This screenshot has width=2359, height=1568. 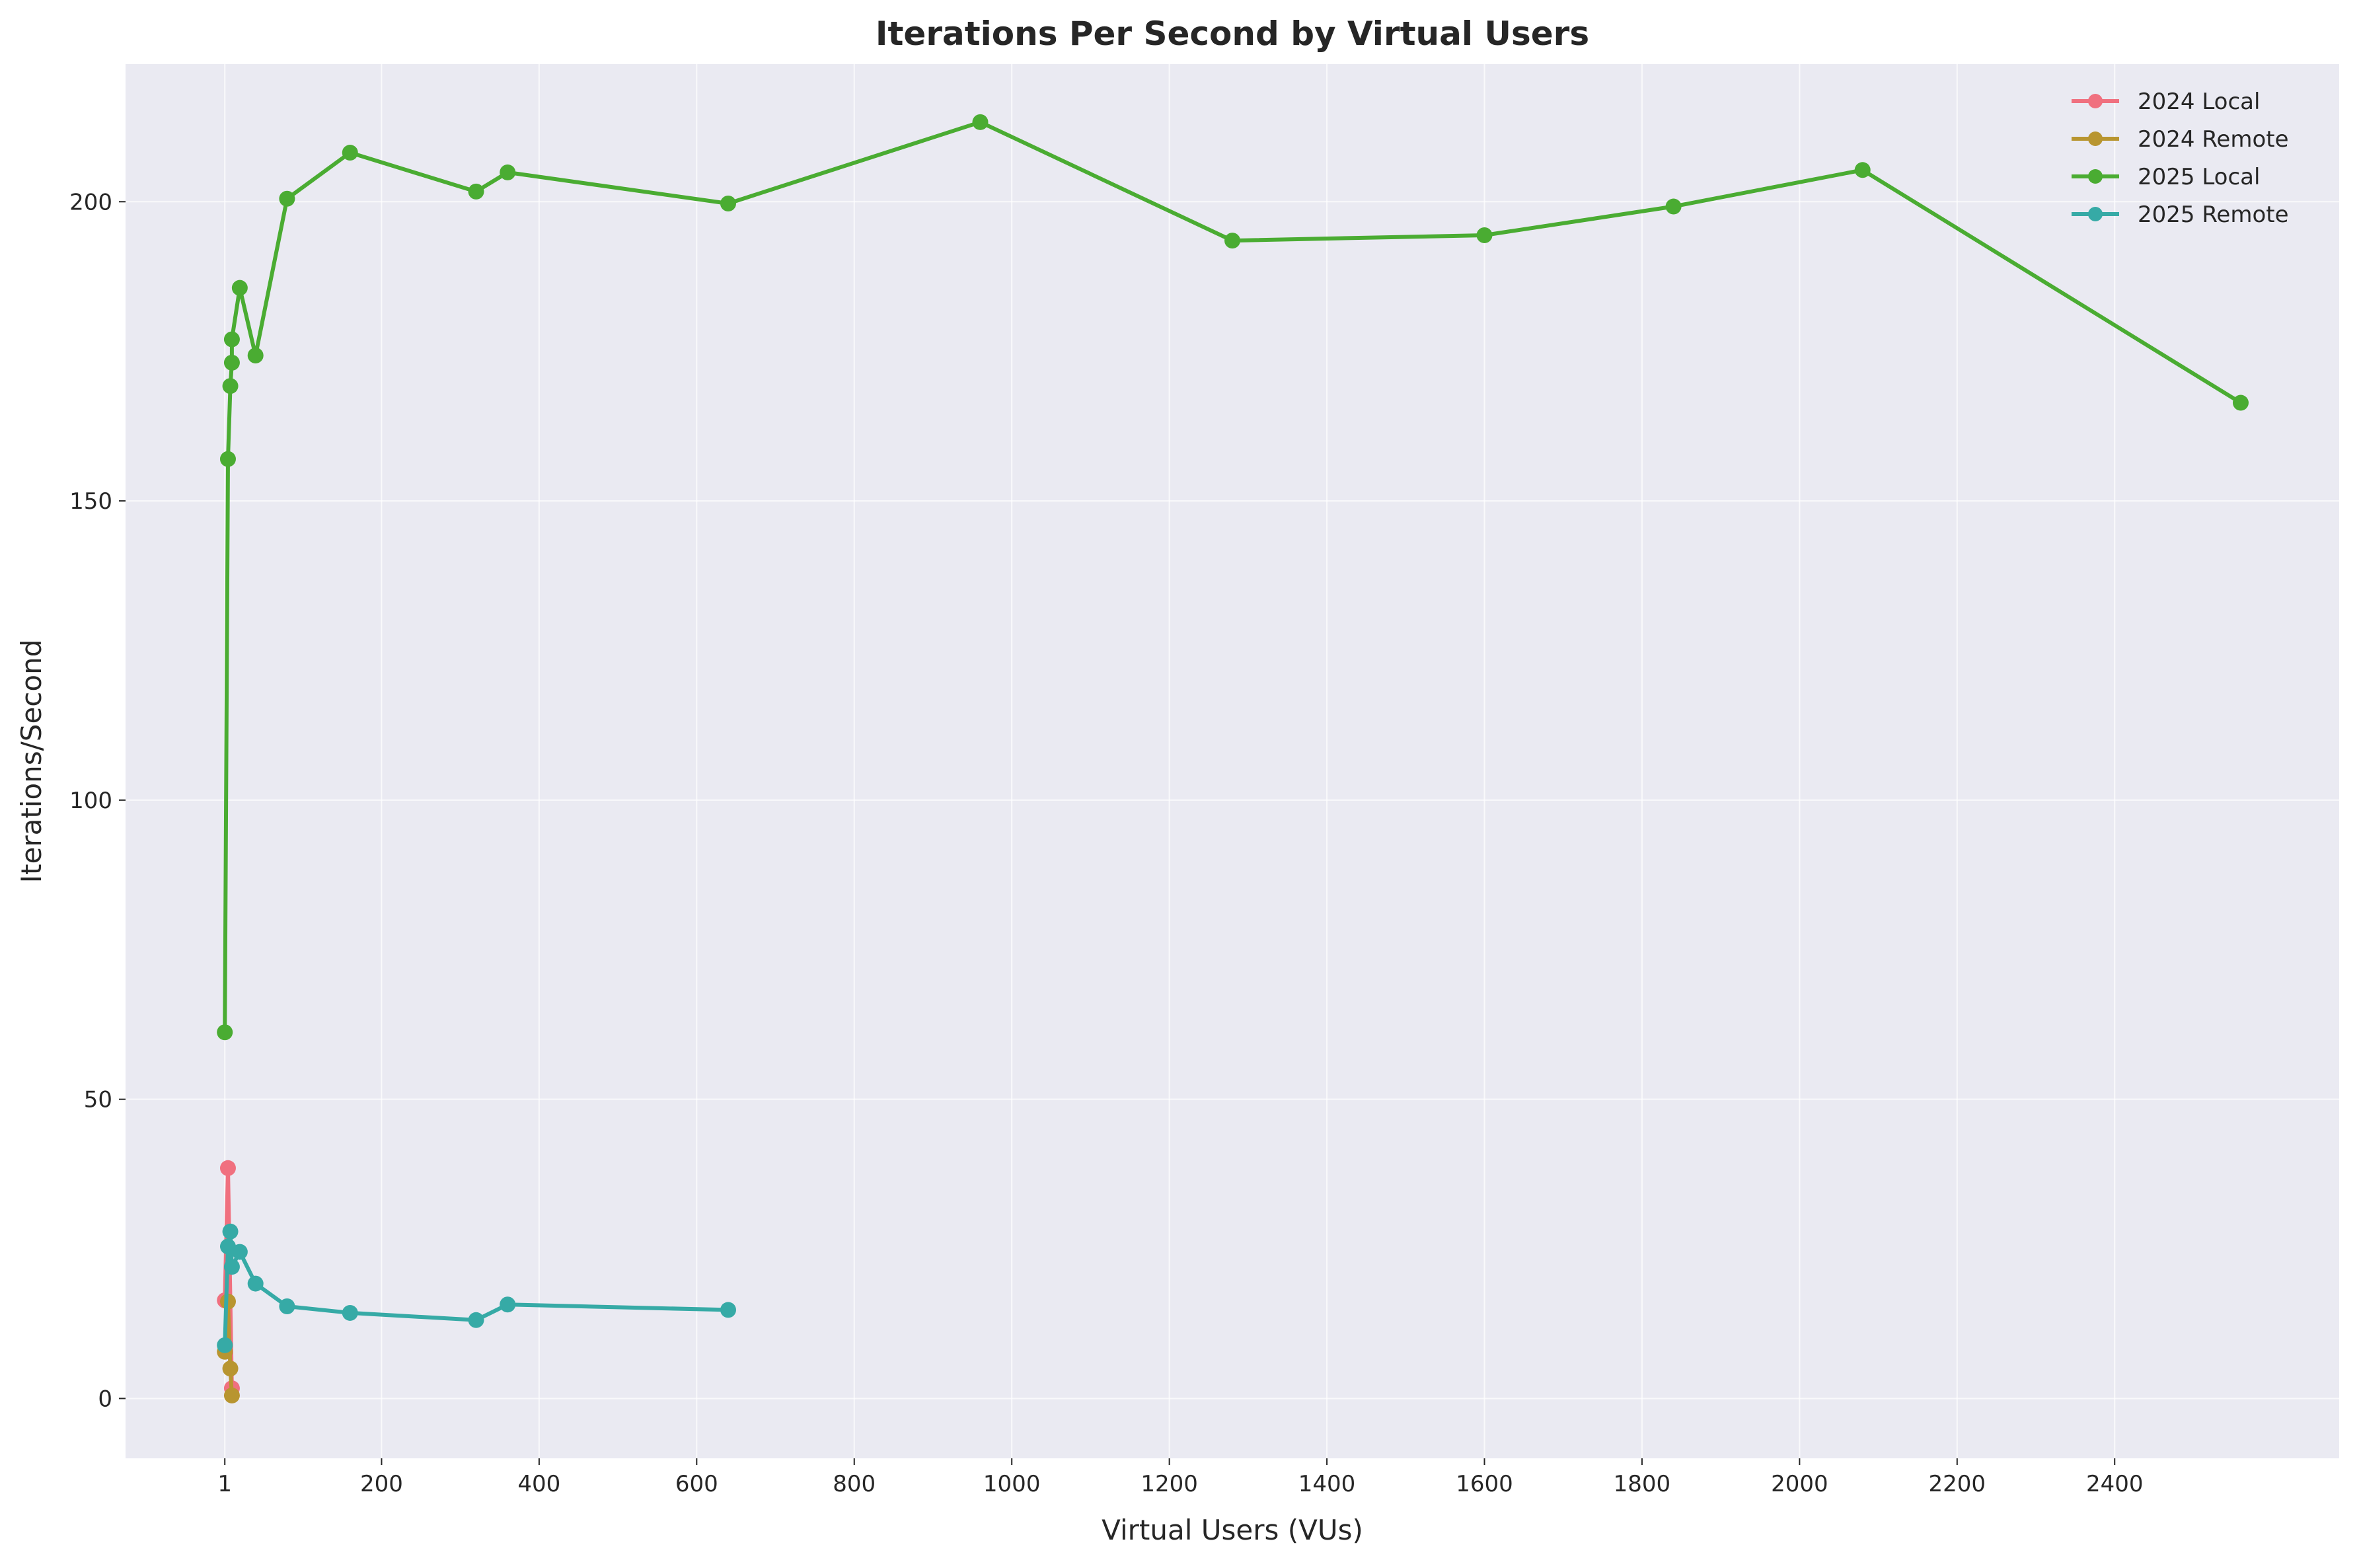 What do you see at coordinates (224, 1484) in the screenshot?
I see `x-tick-label: 1` at bounding box center [224, 1484].